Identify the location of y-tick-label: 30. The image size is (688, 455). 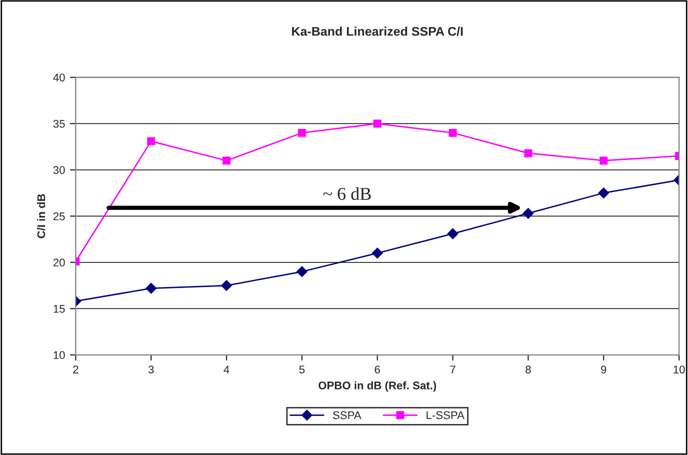
(59, 170).